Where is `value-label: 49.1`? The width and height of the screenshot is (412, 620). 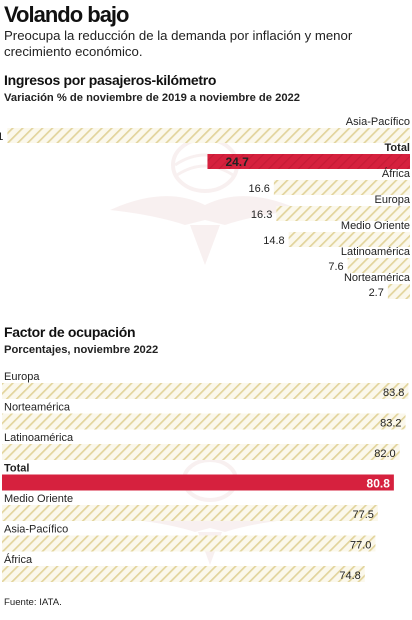
value-label: 49.1 is located at coordinates (1, 137).